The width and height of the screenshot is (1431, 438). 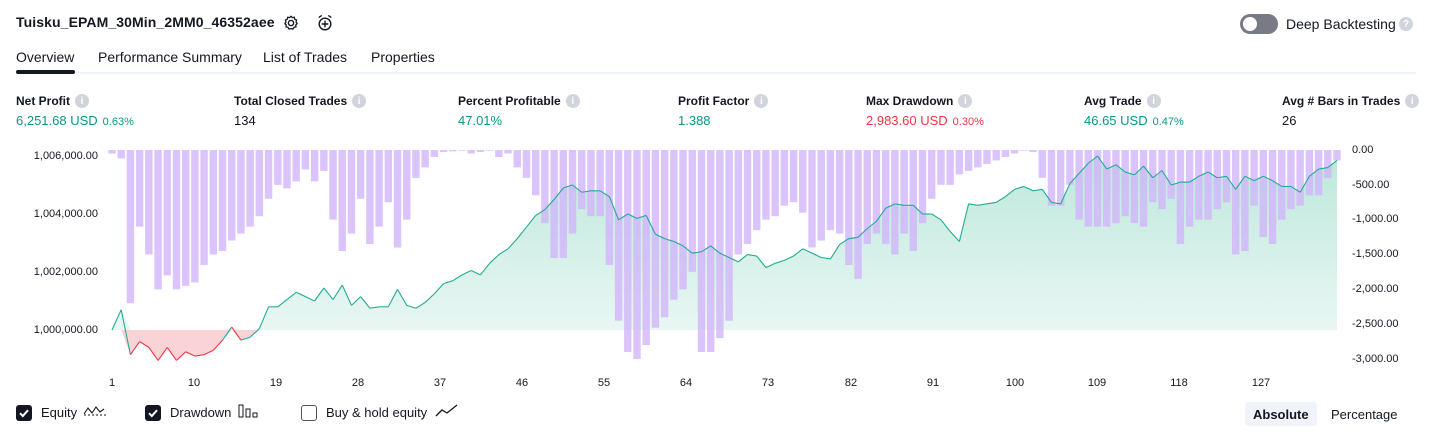 I want to click on add-alert-icon, so click(x=325, y=23).